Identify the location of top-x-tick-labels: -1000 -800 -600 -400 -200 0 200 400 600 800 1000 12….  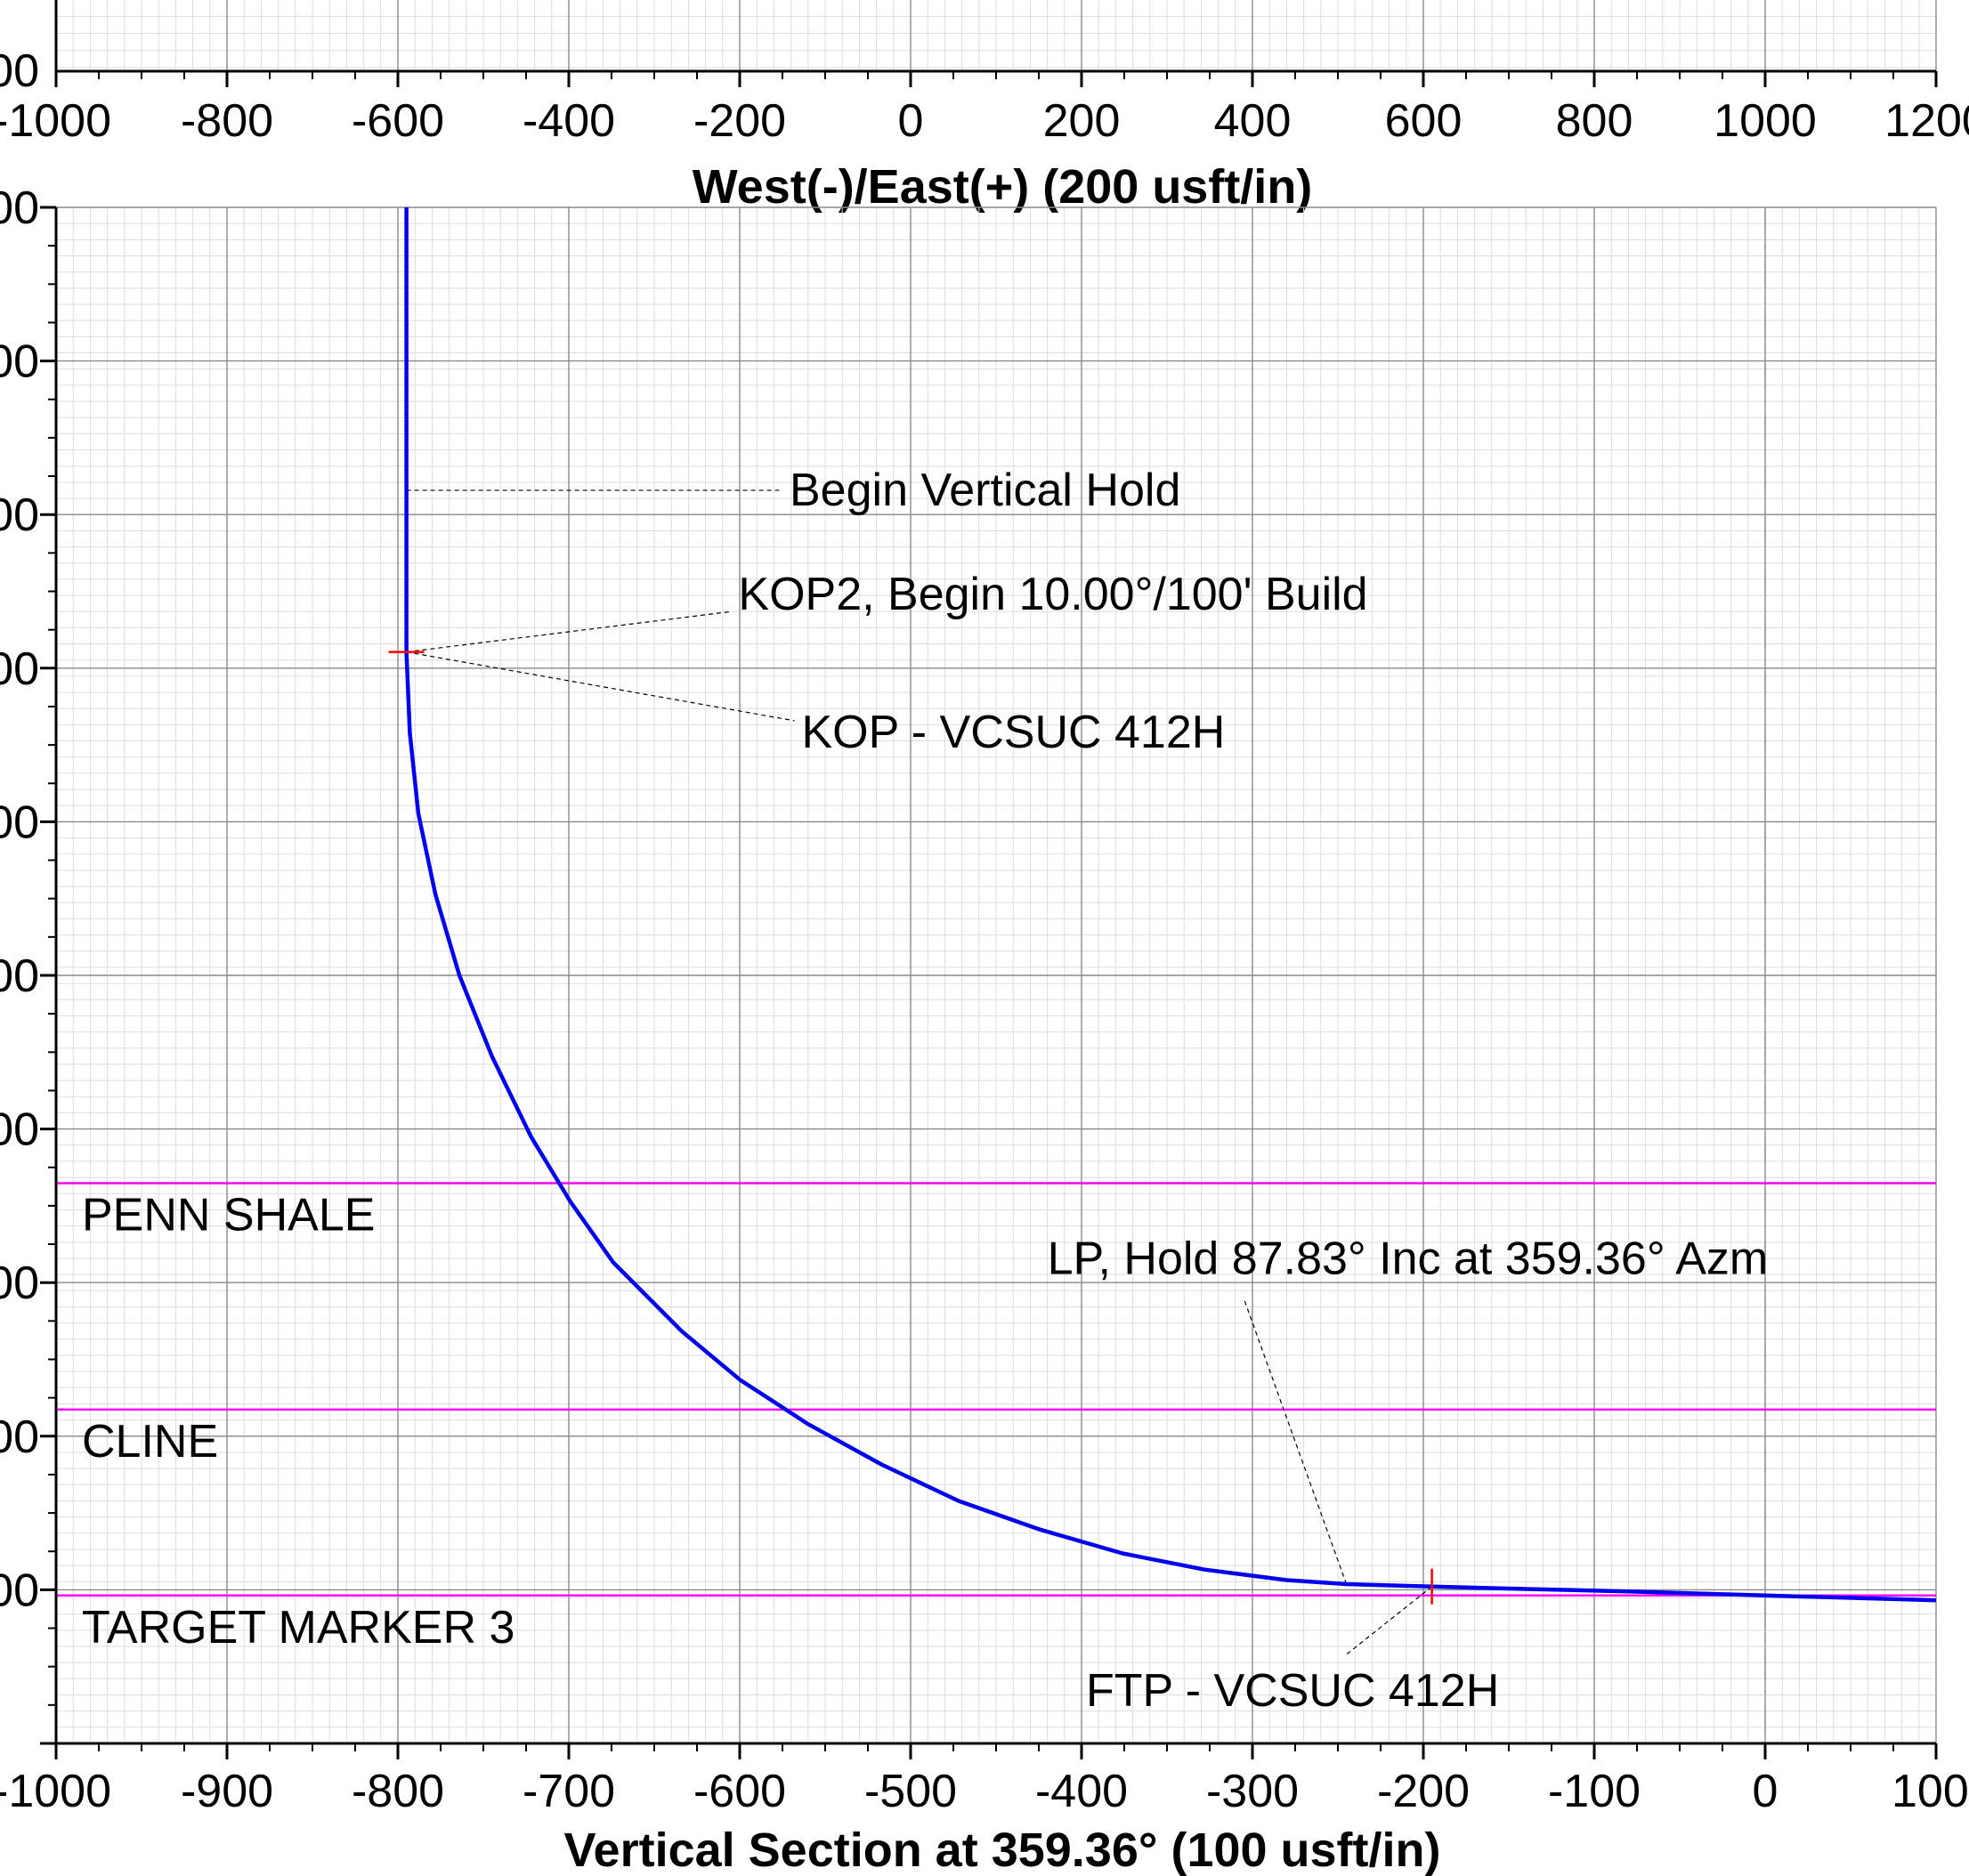
(984, 121).